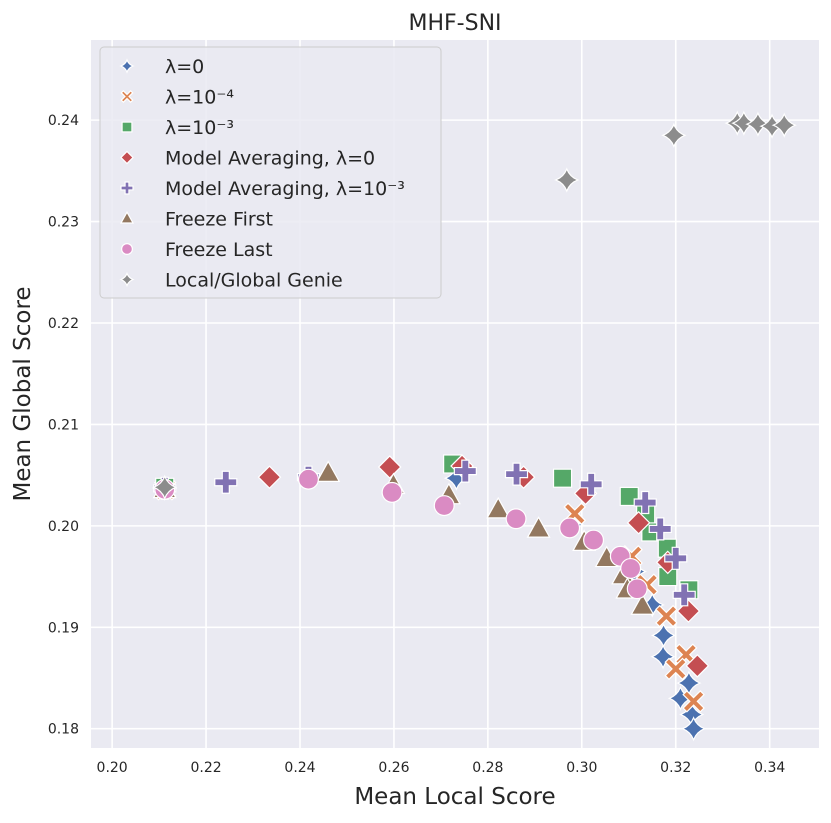 Image resolution: width=831 pixels, height=823 pixels. What do you see at coordinates (581, 768) in the screenshot?
I see `x-tick-label: 0.30` at bounding box center [581, 768].